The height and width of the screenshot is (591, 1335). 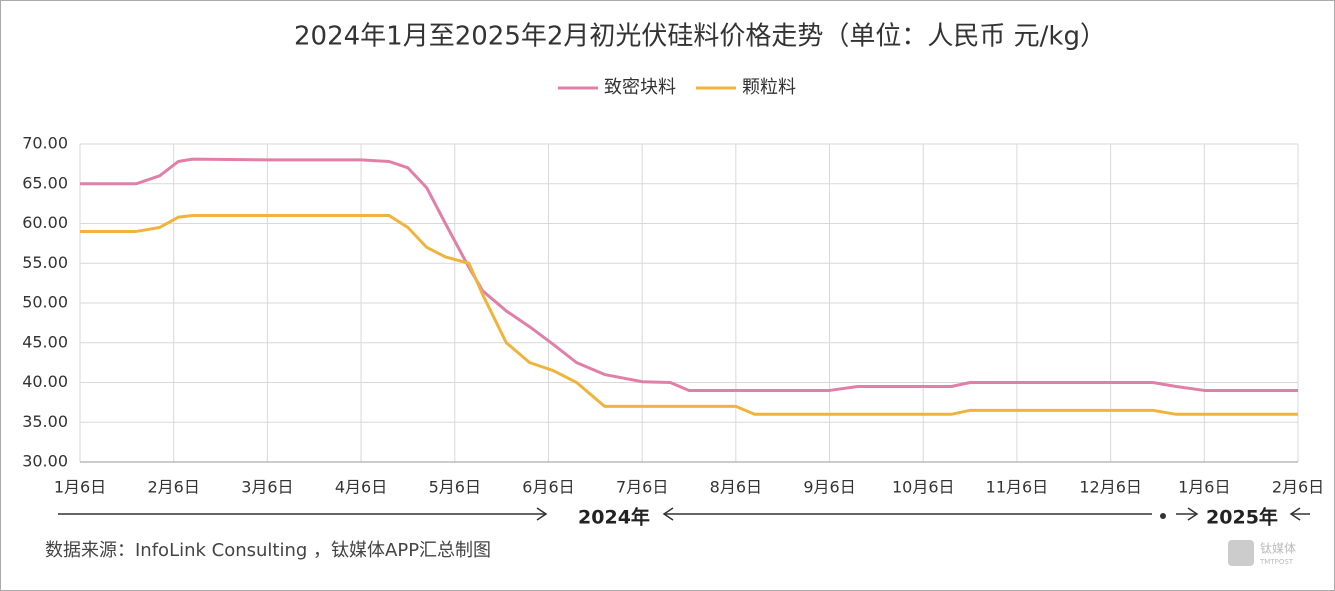 What do you see at coordinates (736, 487) in the screenshot?
I see `x-tick-label: 8月6日` at bounding box center [736, 487].